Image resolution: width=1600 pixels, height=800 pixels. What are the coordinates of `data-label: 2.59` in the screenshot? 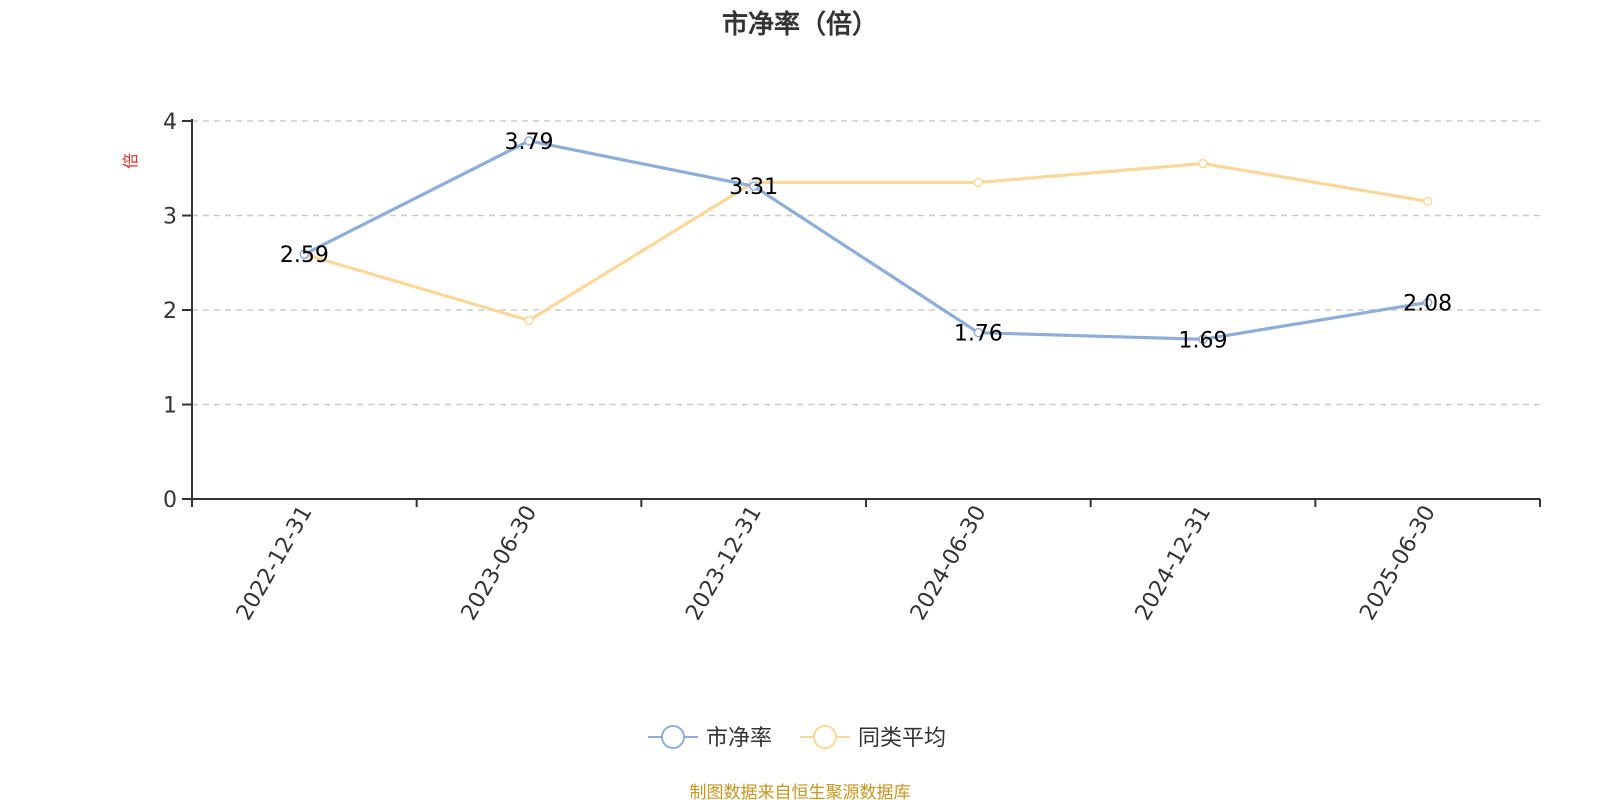 It's located at (304, 255).